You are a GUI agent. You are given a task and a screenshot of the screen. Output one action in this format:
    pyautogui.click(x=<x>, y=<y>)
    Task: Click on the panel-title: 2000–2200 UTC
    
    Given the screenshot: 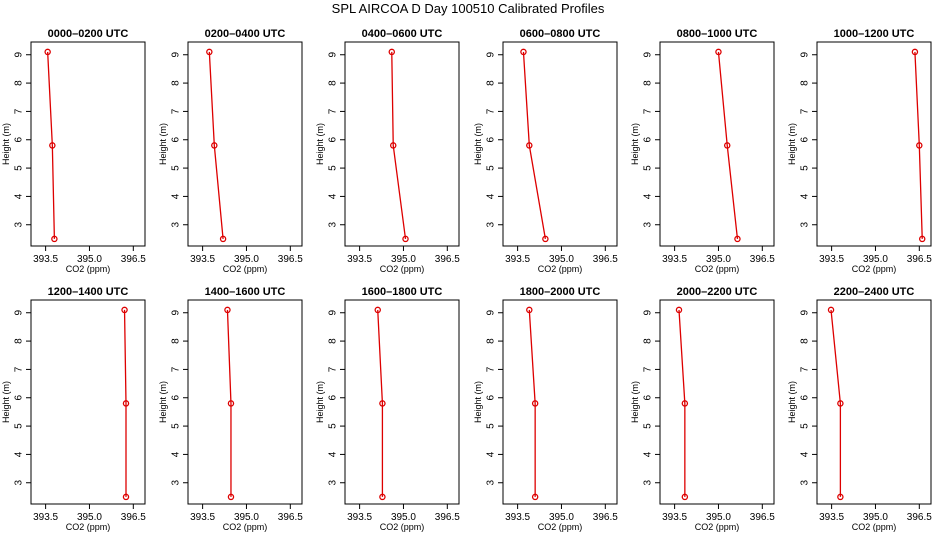 What is the action you would take?
    pyautogui.click(x=717, y=292)
    